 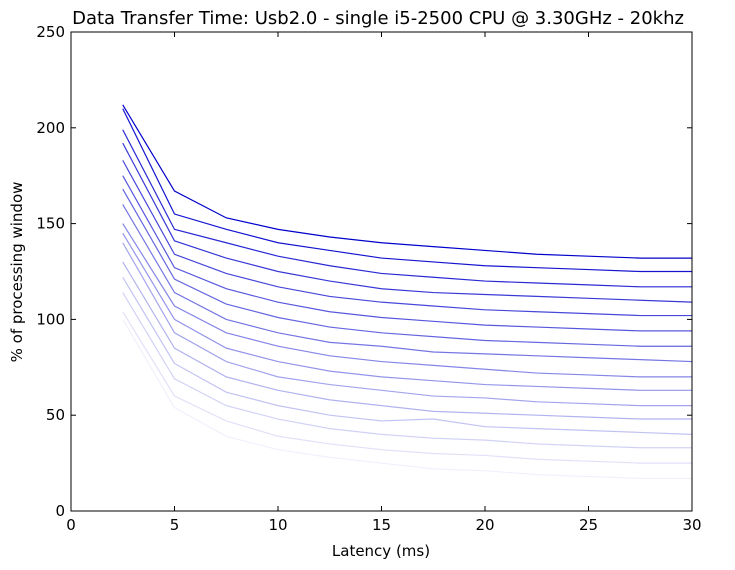 I want to click on y-tick-label: 0, so click(x=60, y=511).